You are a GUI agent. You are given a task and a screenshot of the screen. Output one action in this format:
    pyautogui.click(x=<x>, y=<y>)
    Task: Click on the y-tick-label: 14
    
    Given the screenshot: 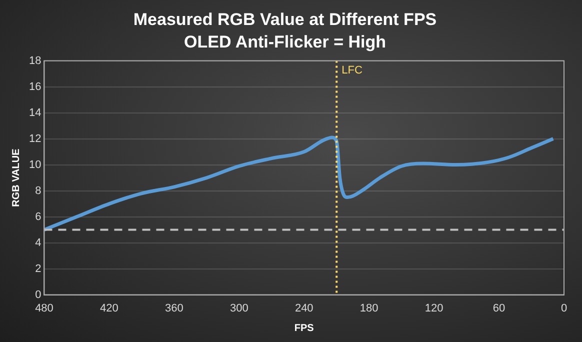 What is the action you would take?
    pyautogui.click(x=35, y=112)
    